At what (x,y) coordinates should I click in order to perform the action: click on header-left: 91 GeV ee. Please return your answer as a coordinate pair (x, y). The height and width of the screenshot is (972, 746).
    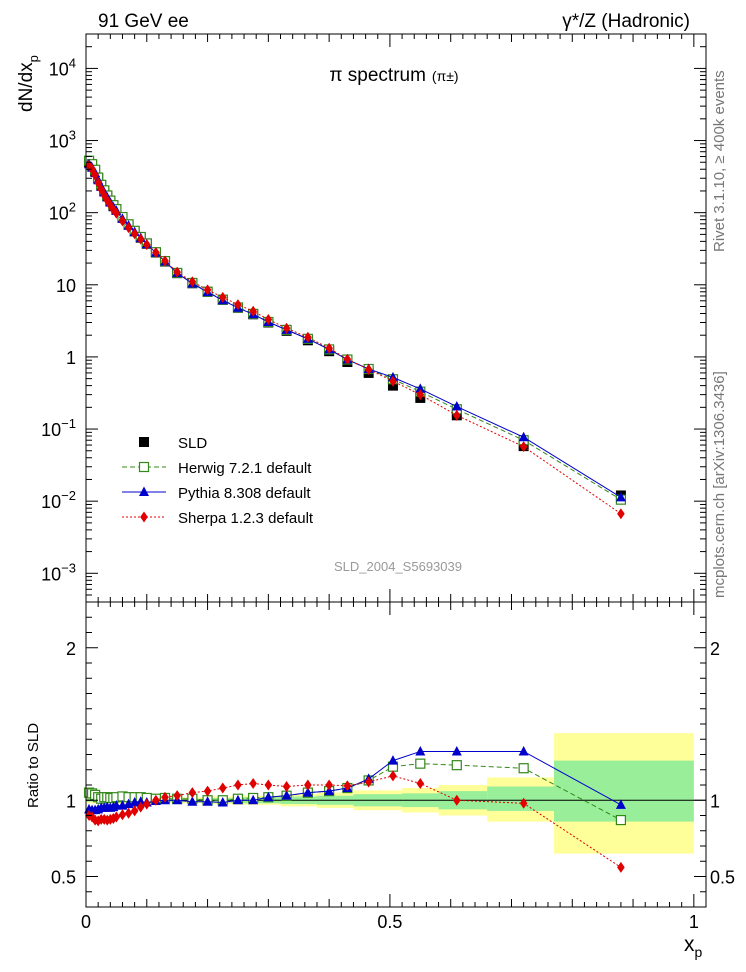
    Looking at the image, I should click on (143, 21).